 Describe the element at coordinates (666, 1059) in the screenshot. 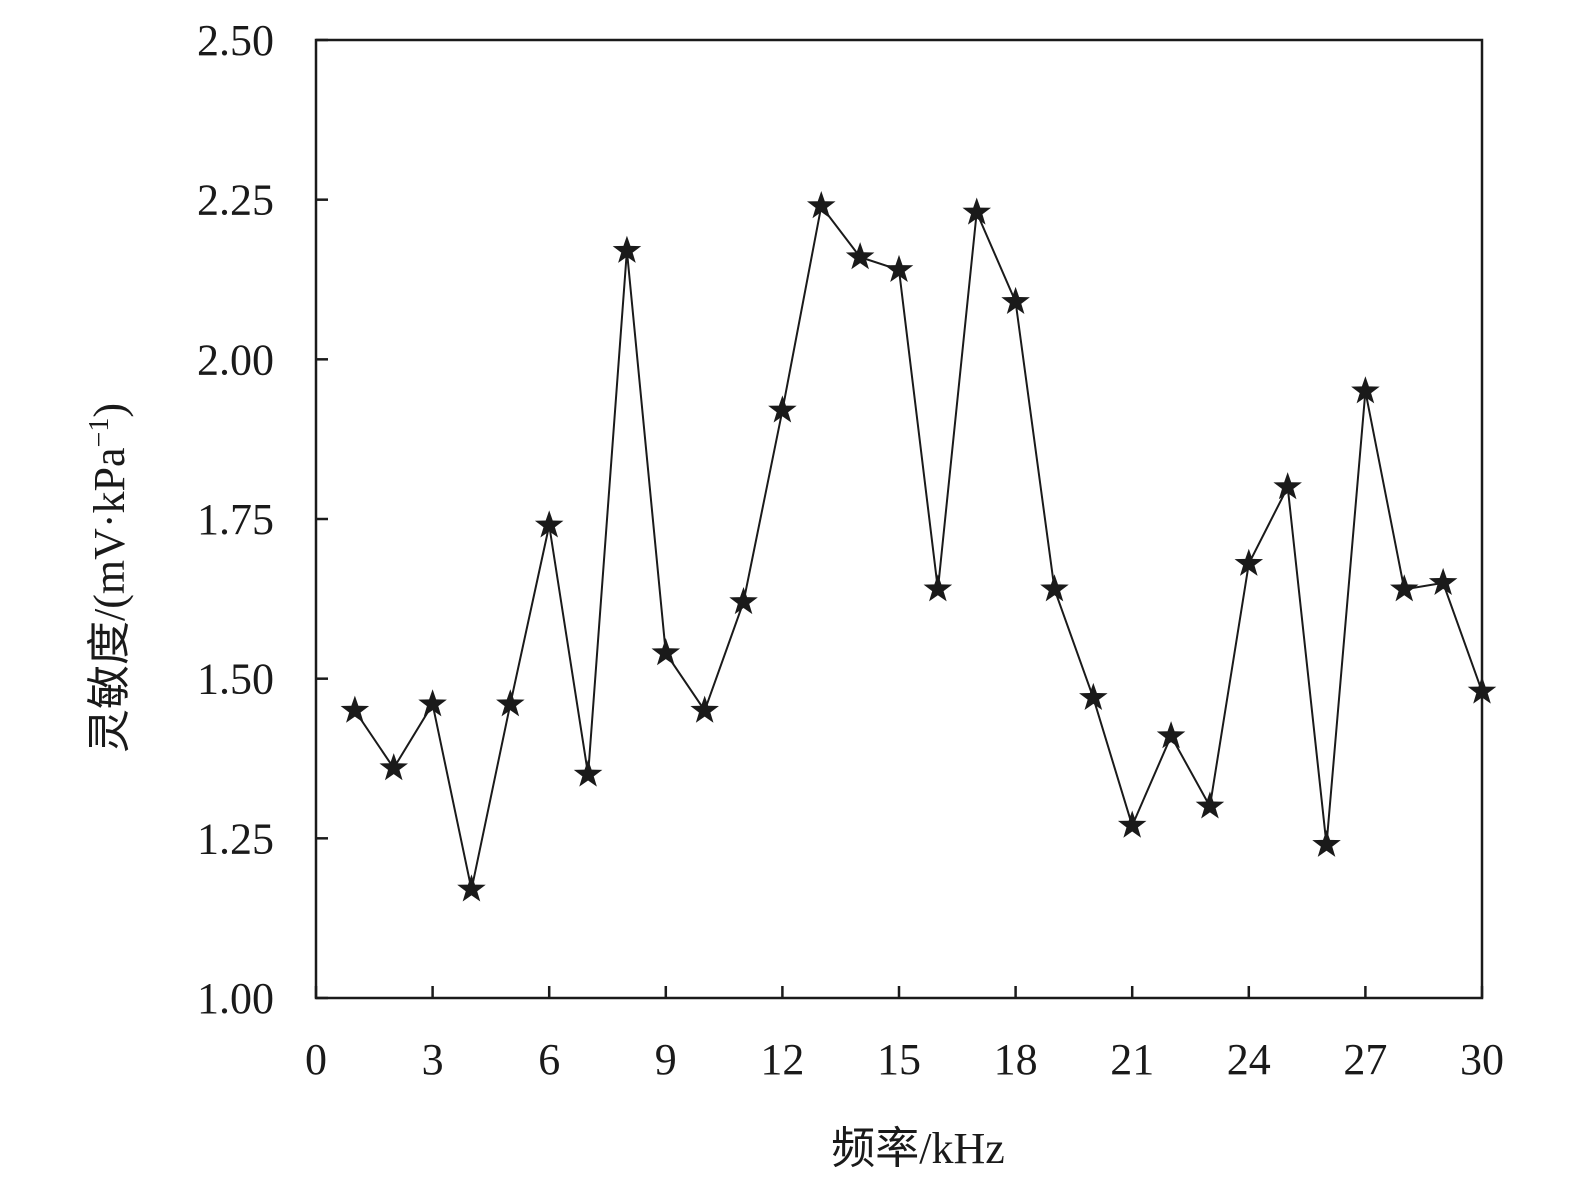

I see `x-tick-label-3: 9` at that location.